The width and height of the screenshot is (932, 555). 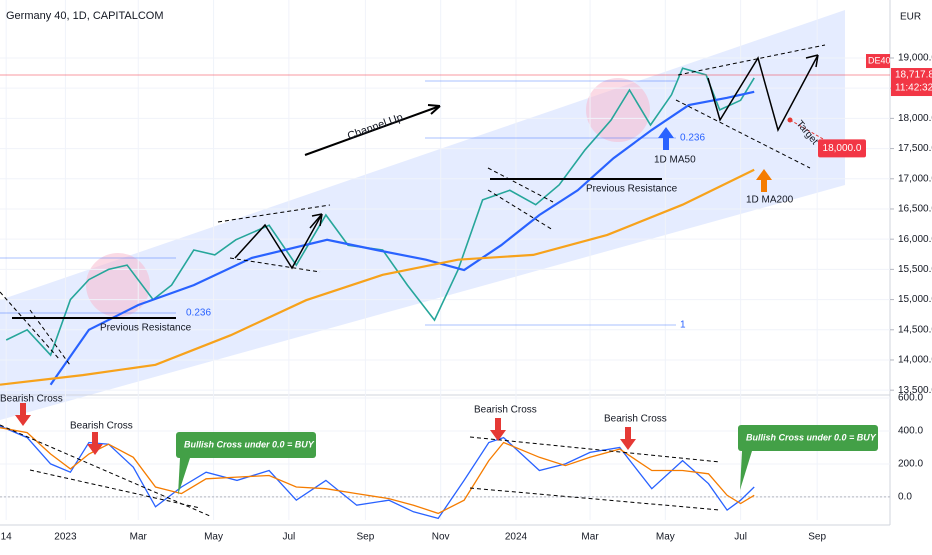 I want to click on symbol-label: DE40, so click(x=879, y=60).